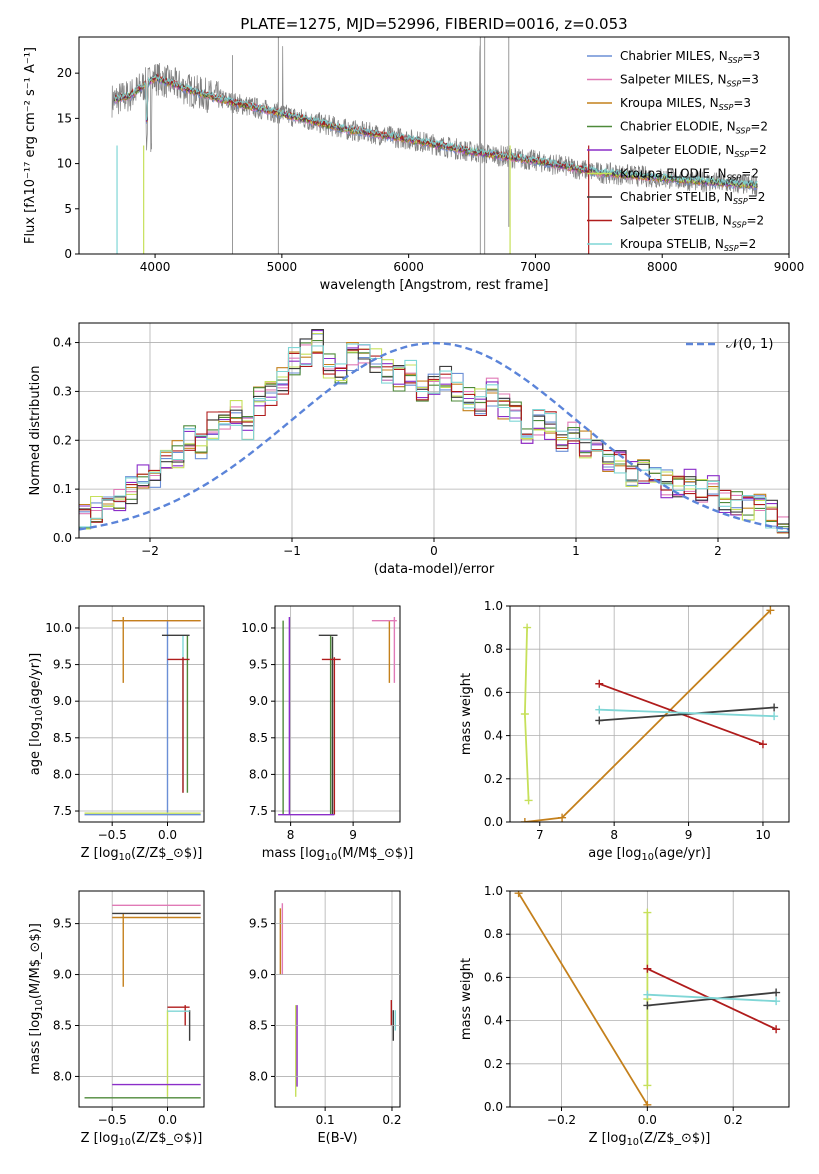 The height and width of the screenshot is (1174, 819). I want to click on legend-entry: Chabrier STELIB, NSSP=2, so click(692, 198).